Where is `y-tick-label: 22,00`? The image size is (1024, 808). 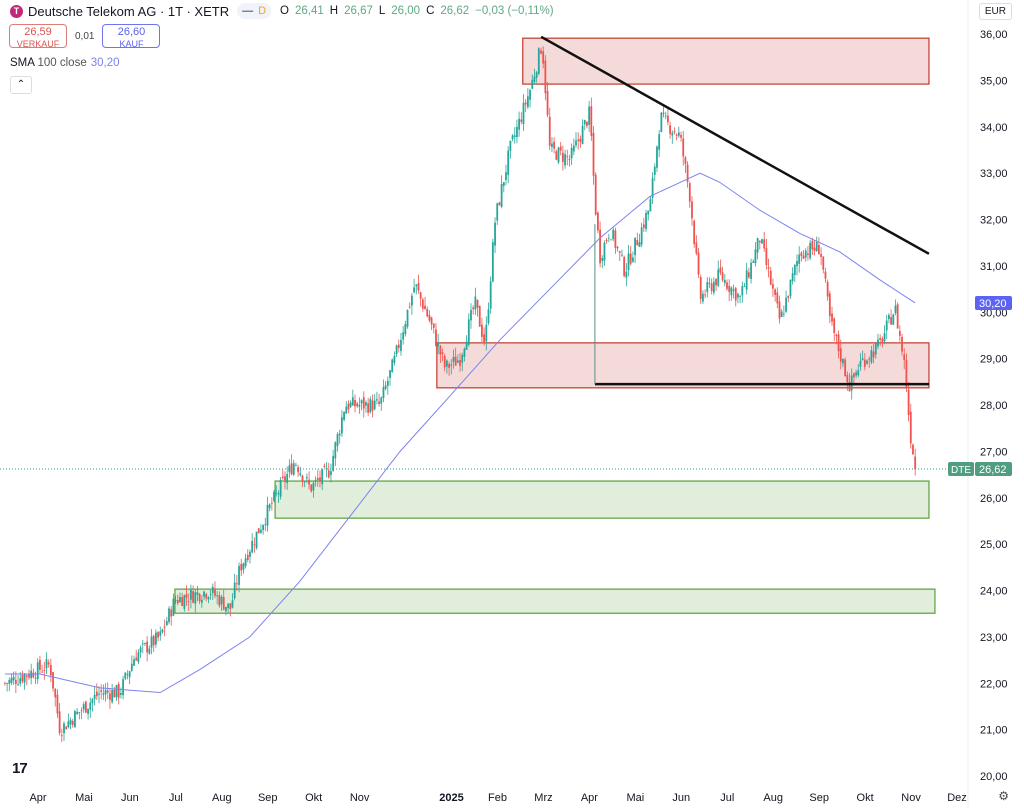 y-tick-label: 22,00 is located at coordinates (994, 684).